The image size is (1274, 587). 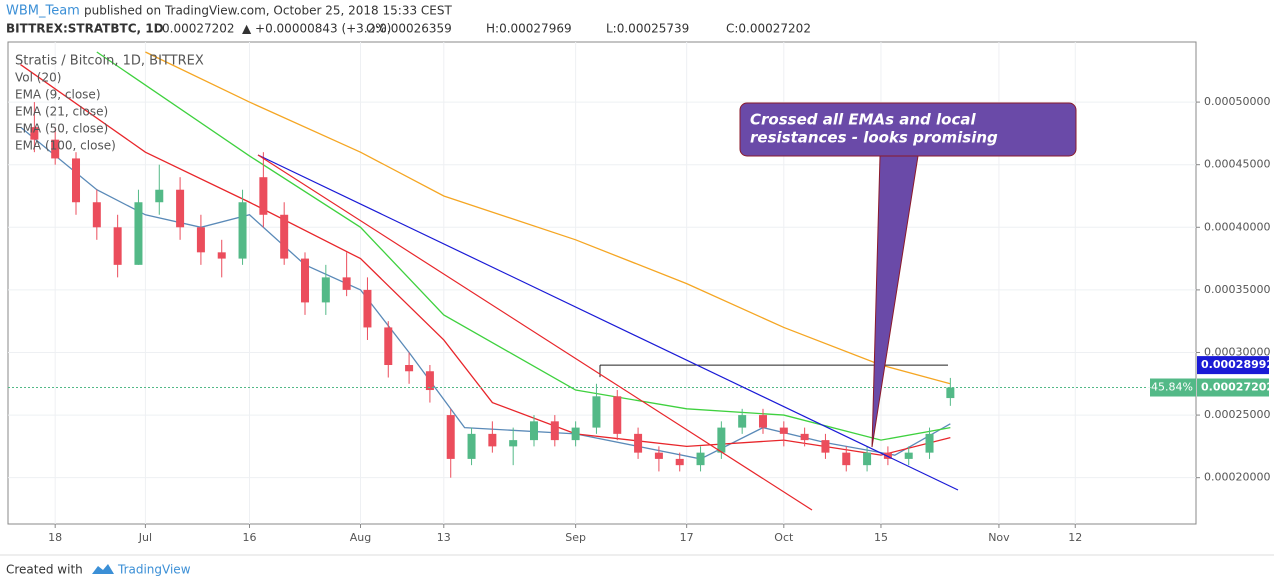 I want to click on y-tick-label: 0.00050000, so click(x=1237, y=101).